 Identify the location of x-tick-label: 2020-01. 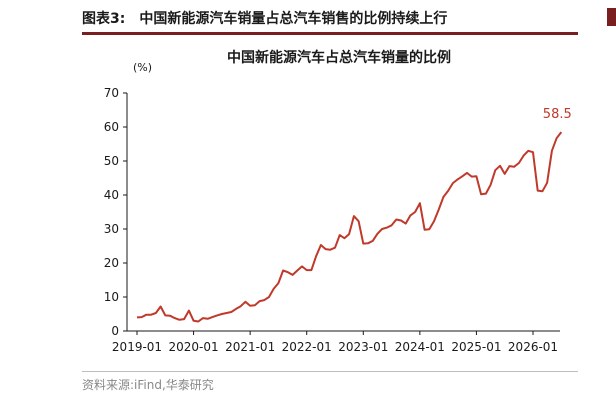
(194, 347).